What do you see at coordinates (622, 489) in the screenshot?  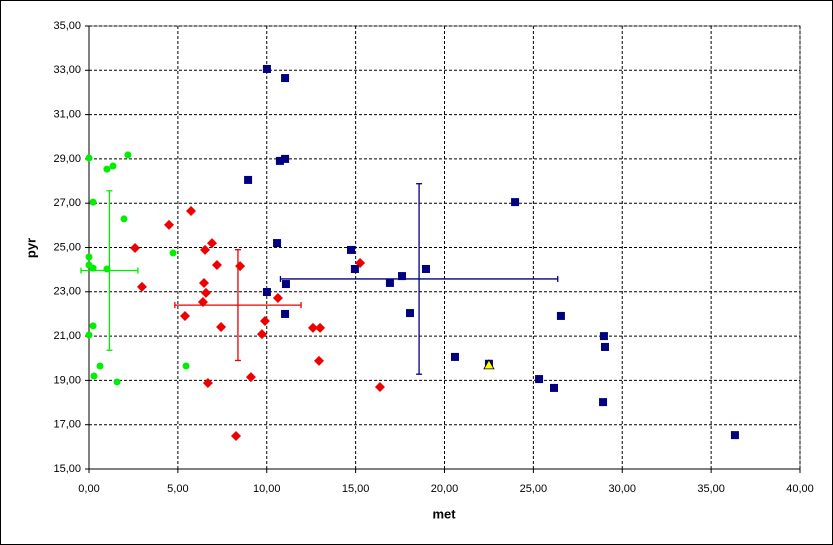 I see `x-tick-label: 30,00` at bounding box center [622, 489].